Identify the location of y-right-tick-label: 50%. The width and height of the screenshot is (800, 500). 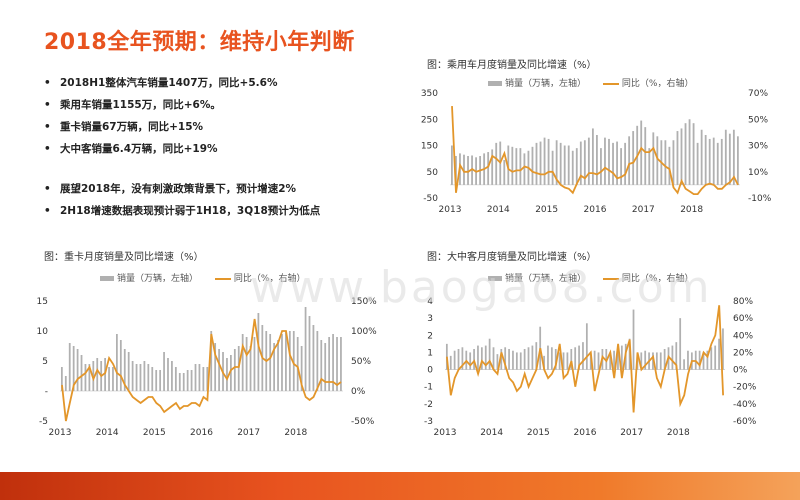
(758, 120).